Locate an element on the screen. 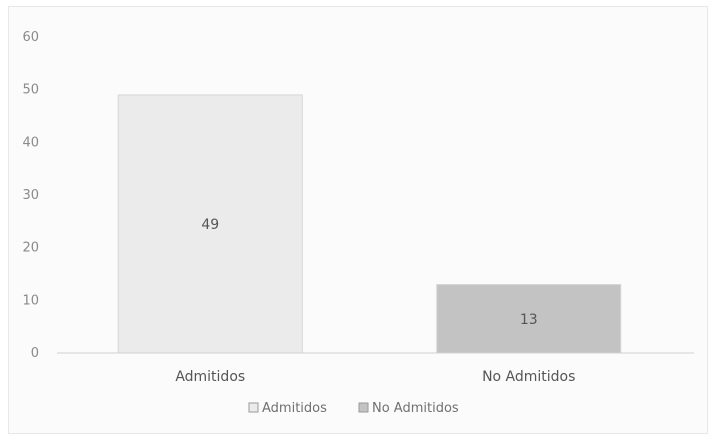 The height and width of the screenshot is (441, 717). bar-no-admitidos is located at coordinates (529, 319).